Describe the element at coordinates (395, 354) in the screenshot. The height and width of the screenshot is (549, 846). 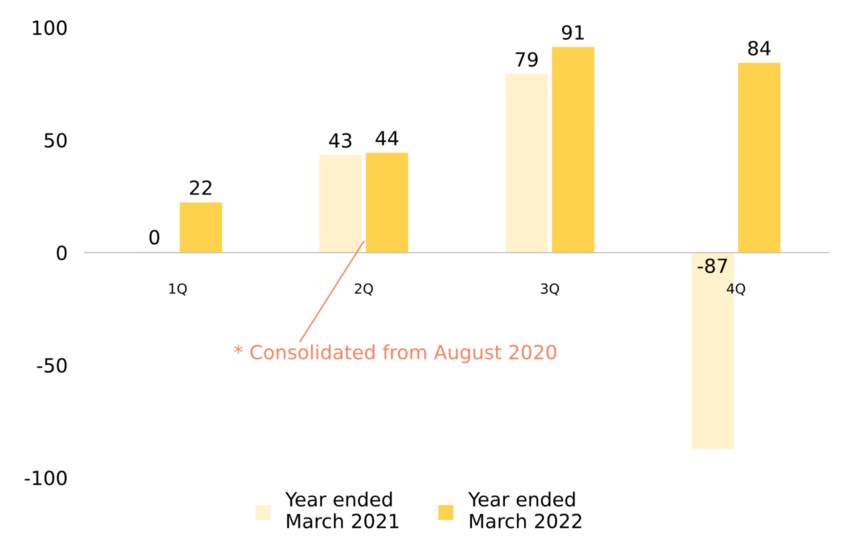
I see `annotation: * Consolidated from August 2020` at that location.